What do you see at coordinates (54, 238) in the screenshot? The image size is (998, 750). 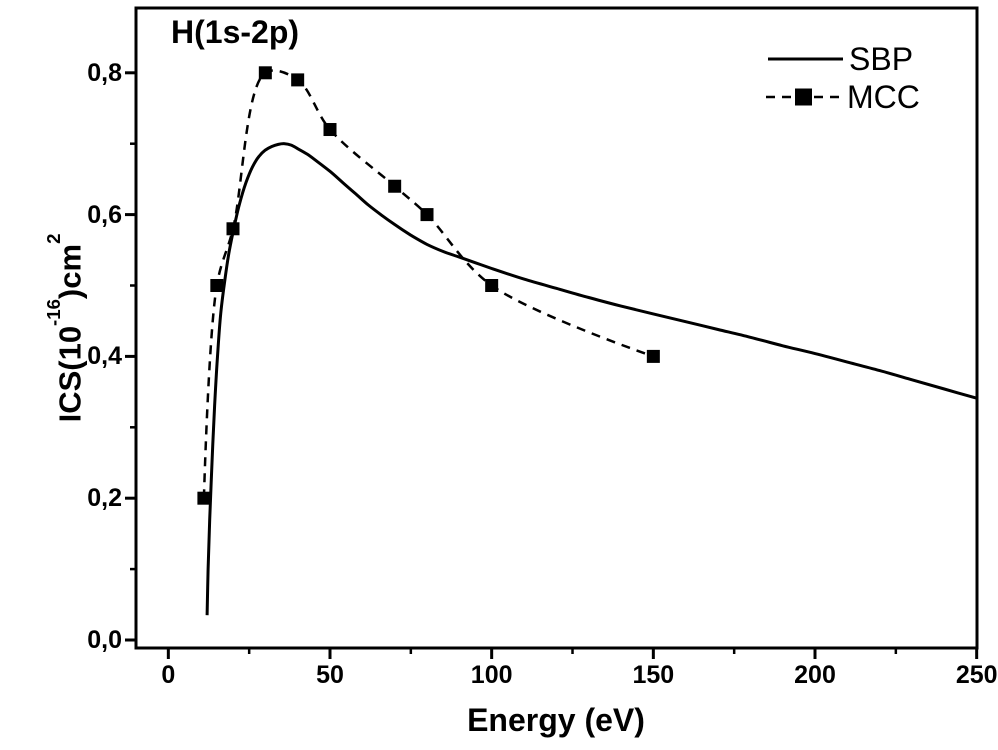 I see `y-axis-label-unit-exponent: 2` at bounding box center [54, 238].